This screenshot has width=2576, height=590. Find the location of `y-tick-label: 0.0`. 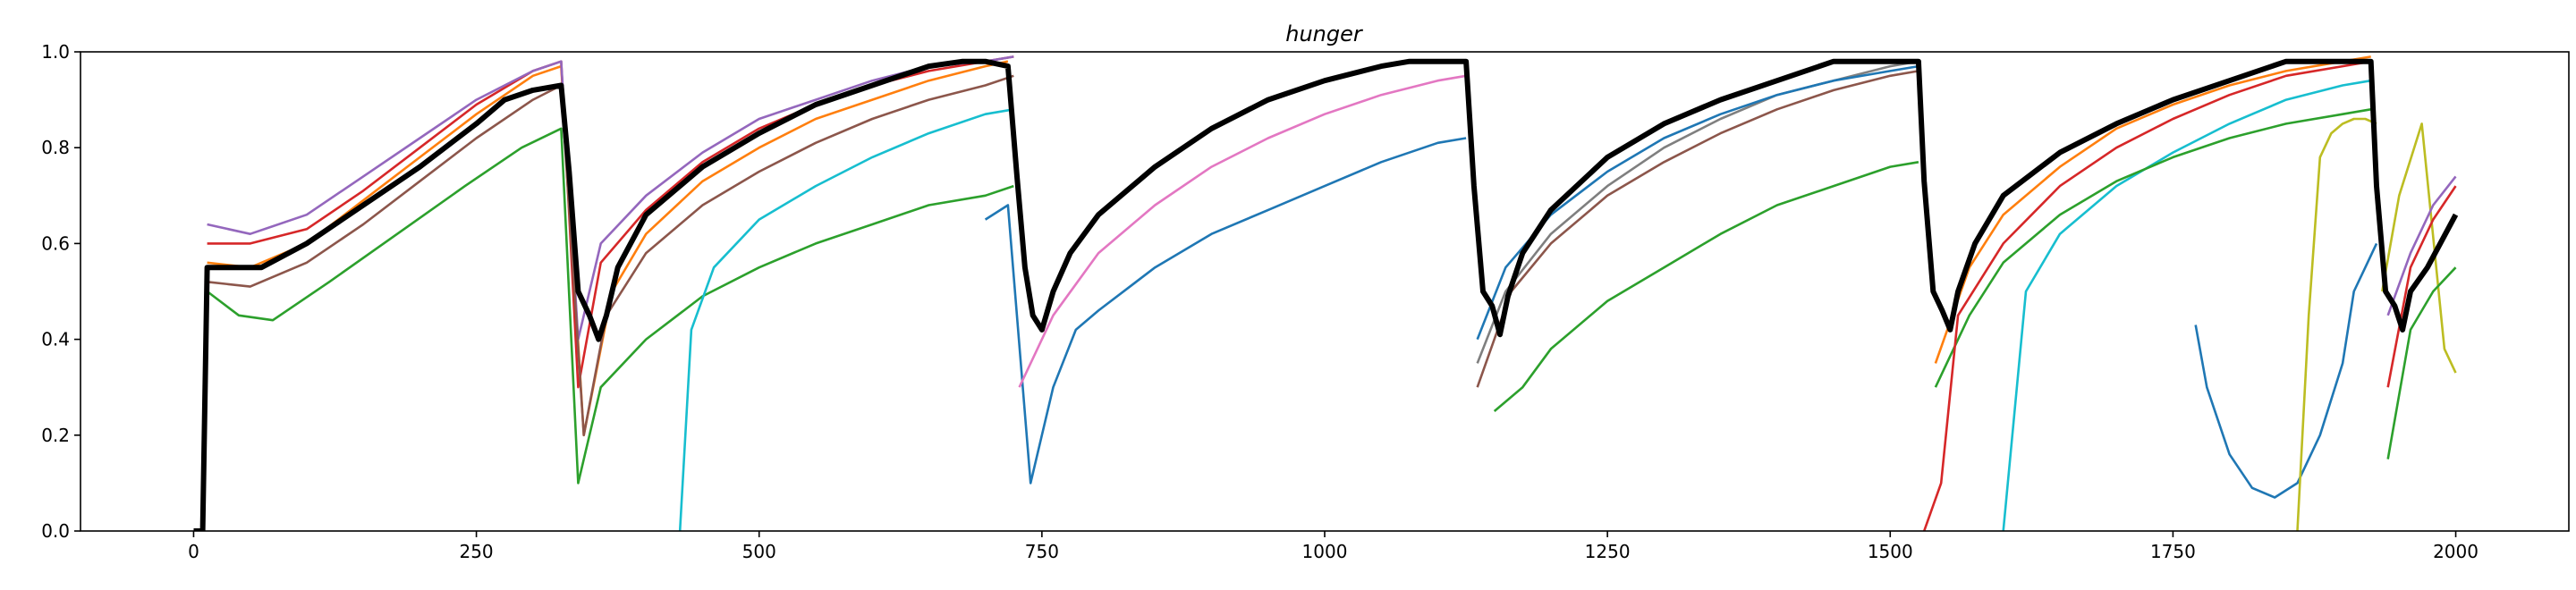

y-tick-label: 0.0 is located at coordinates (55, 531).